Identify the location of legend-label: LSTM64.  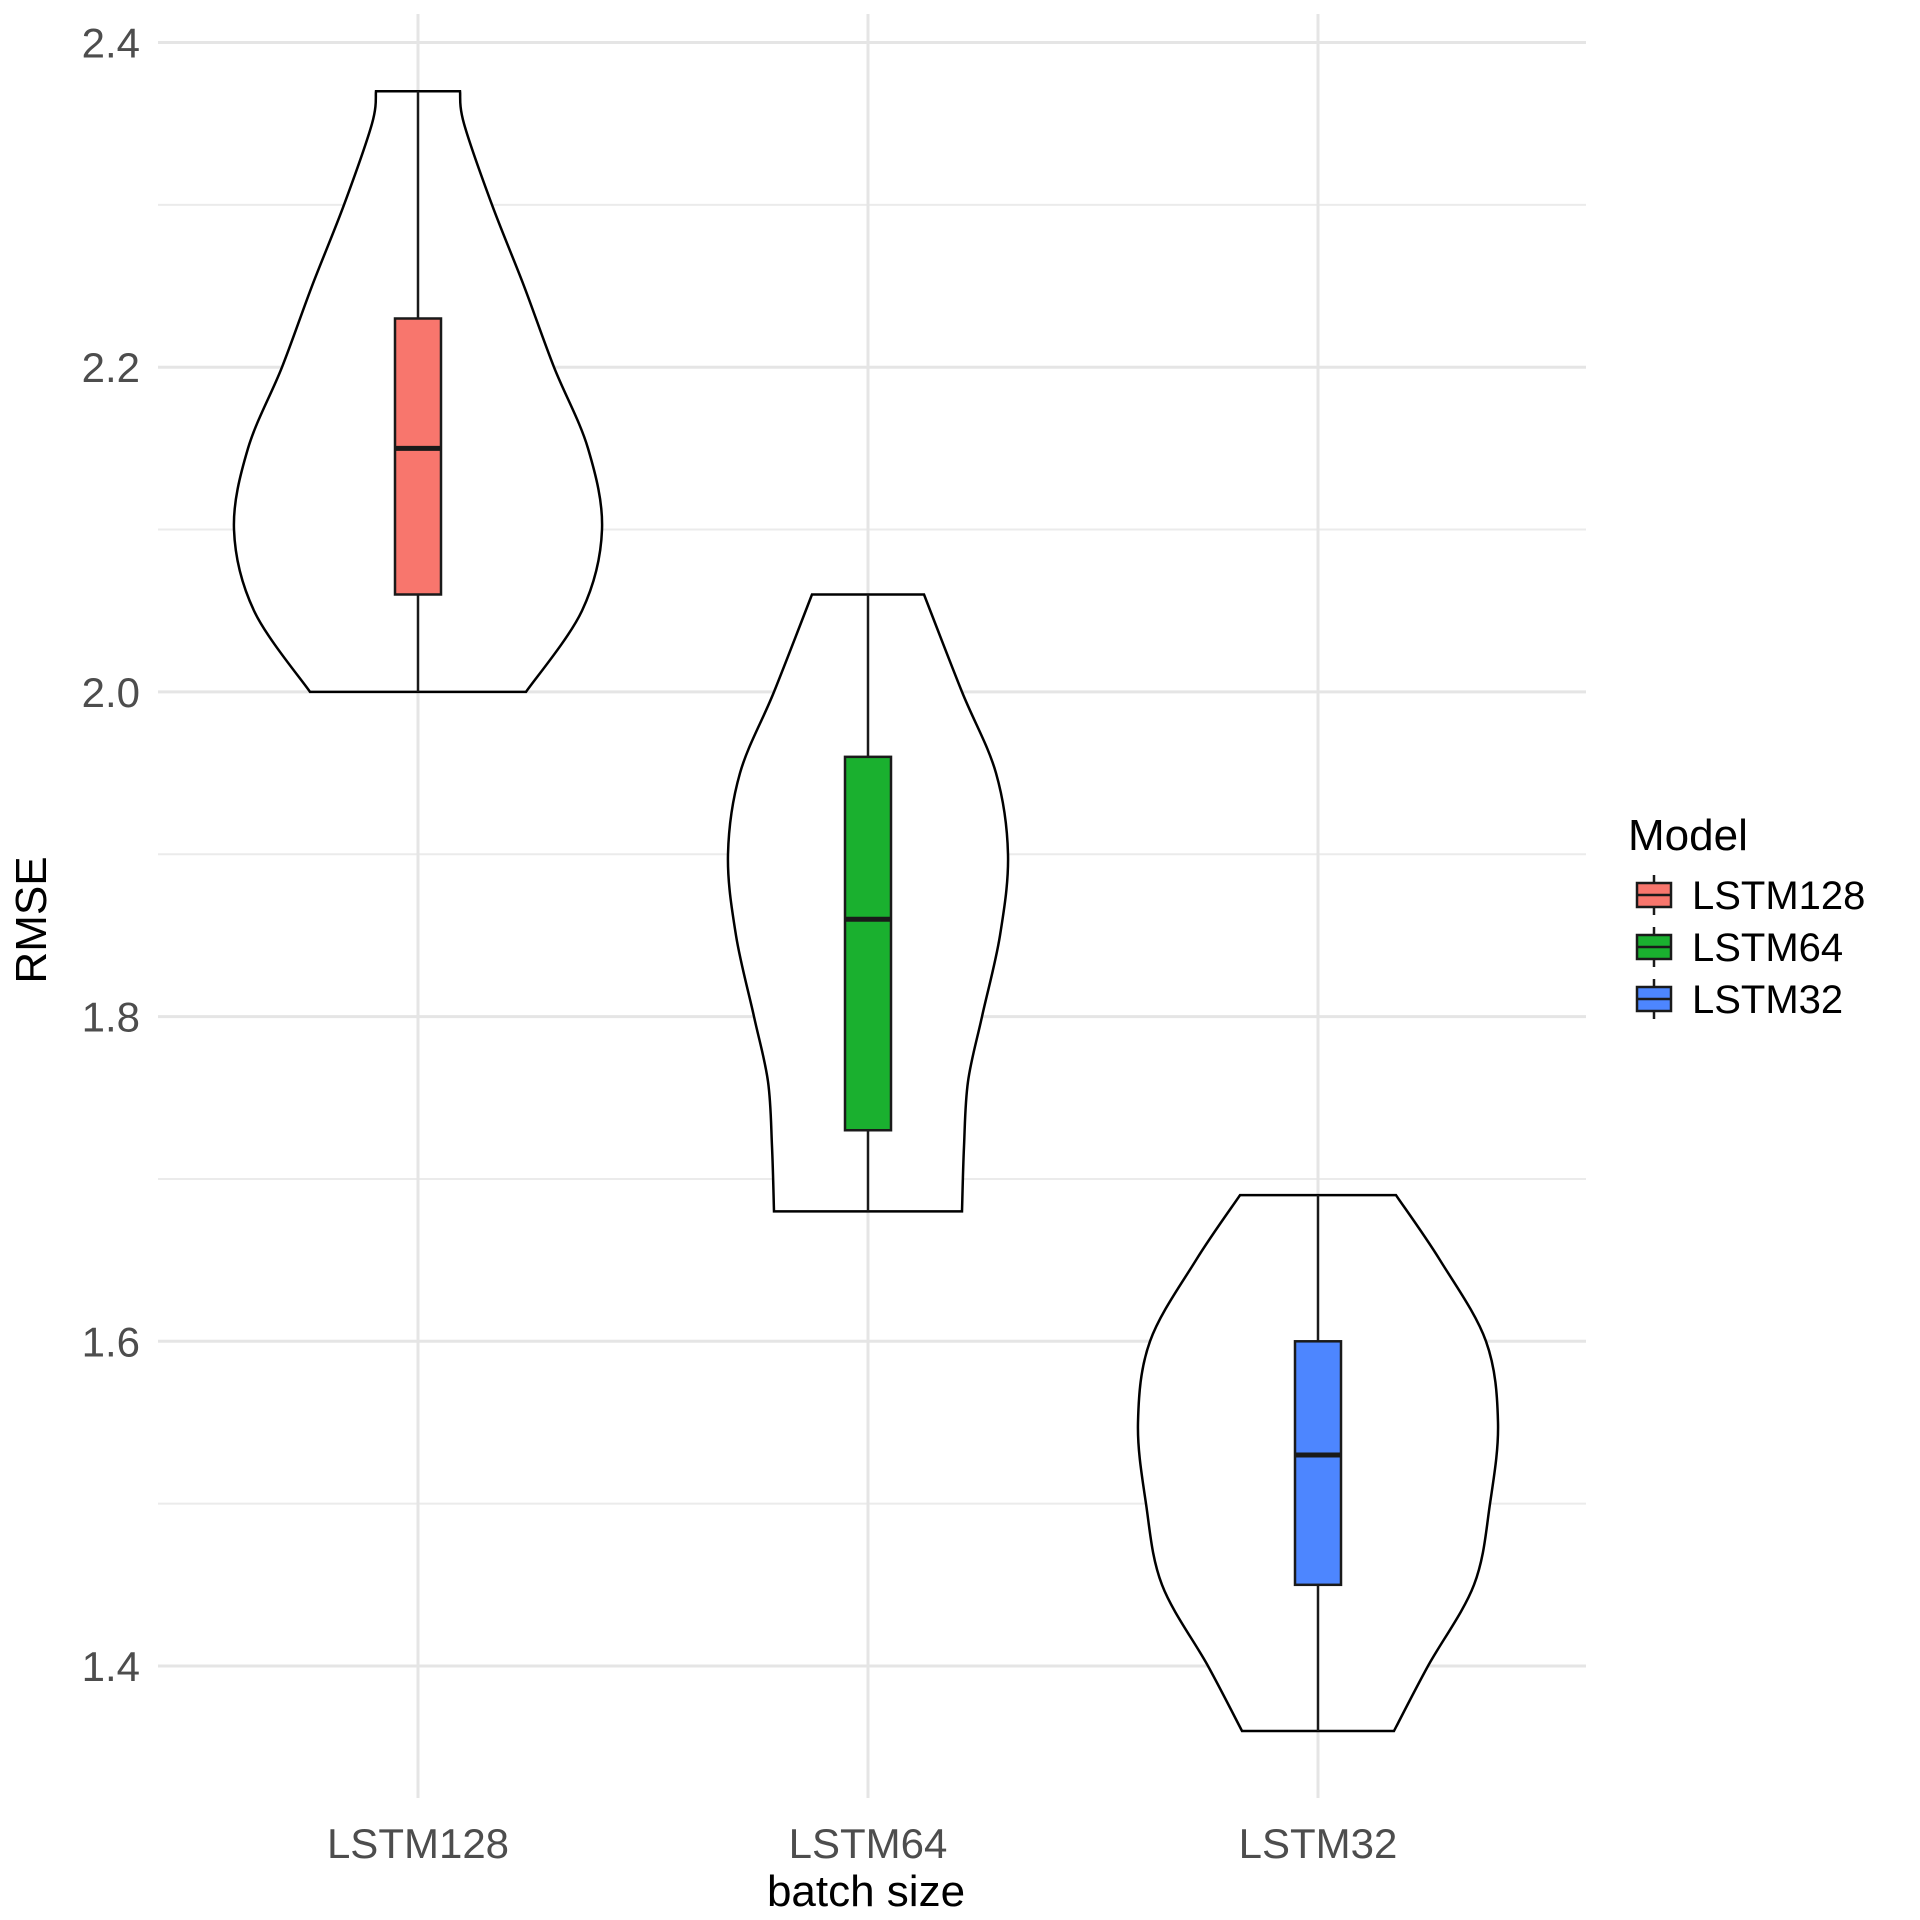
(1767, 948).